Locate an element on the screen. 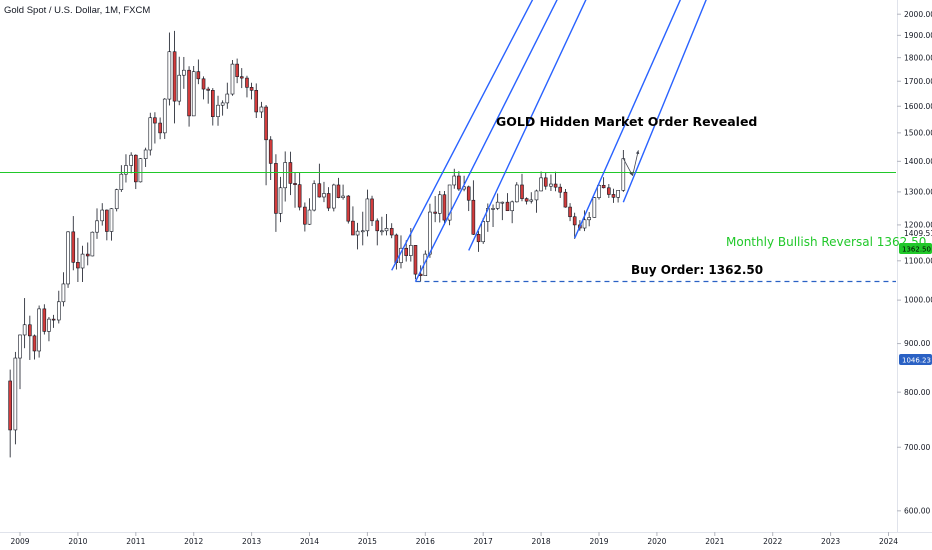 Image resolution: width=932 pixels, height=550 pixels. y-tick-label: 1500.00 is located at coordinates (918, 132).